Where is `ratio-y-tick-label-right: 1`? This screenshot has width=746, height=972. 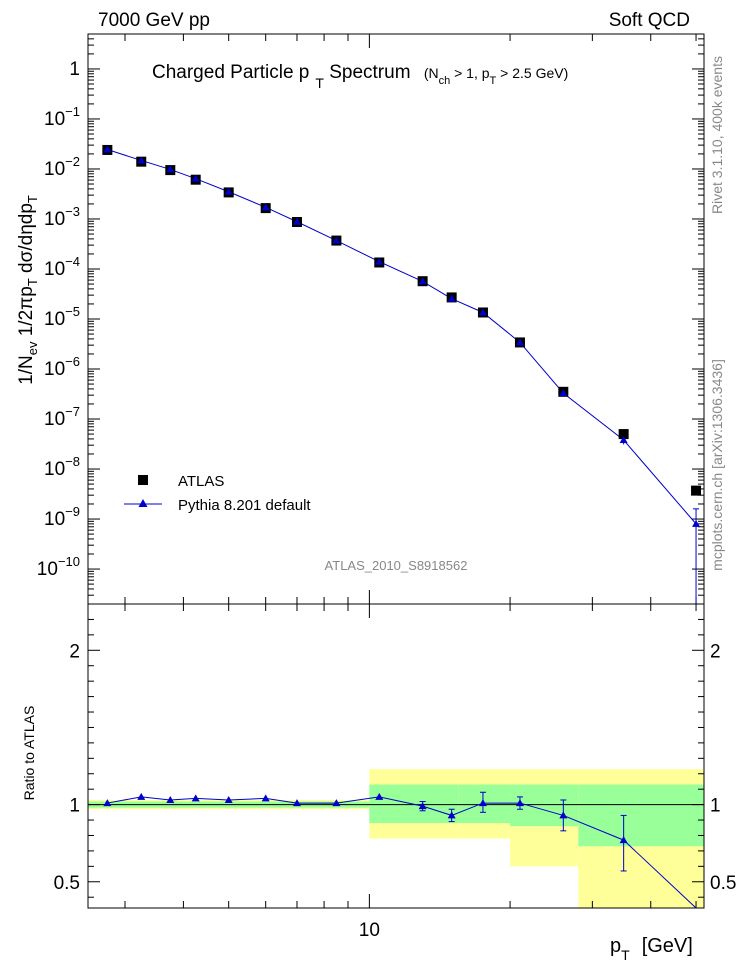 ratio-y-tick-label-right: 1 is located at coordinates (715, 806).